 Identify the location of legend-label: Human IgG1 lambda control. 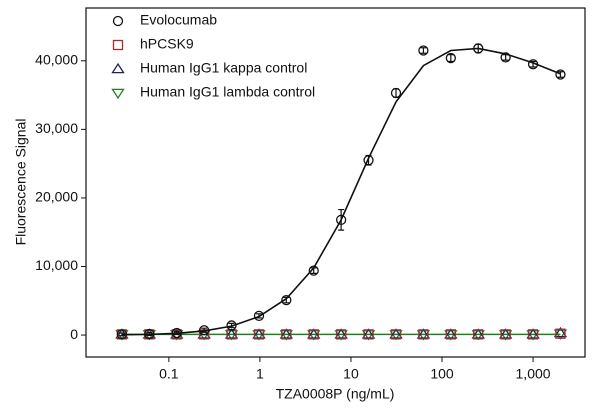
(227, 92).